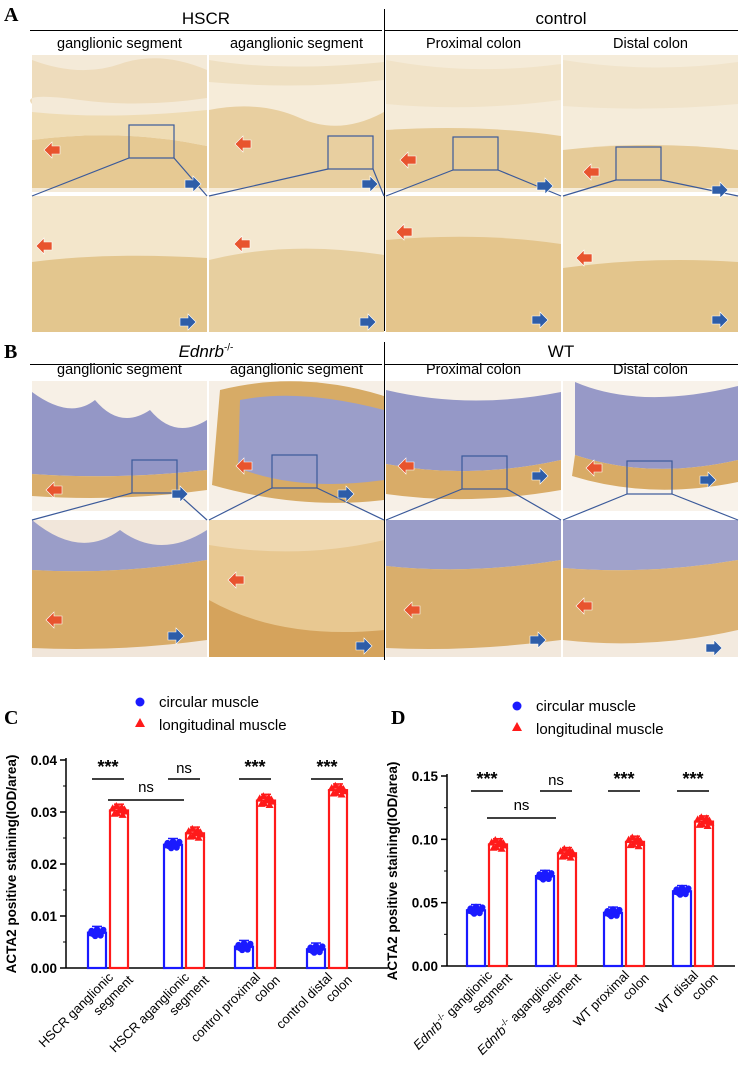 The height and width of the screenshot is (1085, 740). What do you see at coordinates (314, 1002) in the screenshot?
I see `x-tick-label-4: control distalcolon` at bounding box center [314, 1002].